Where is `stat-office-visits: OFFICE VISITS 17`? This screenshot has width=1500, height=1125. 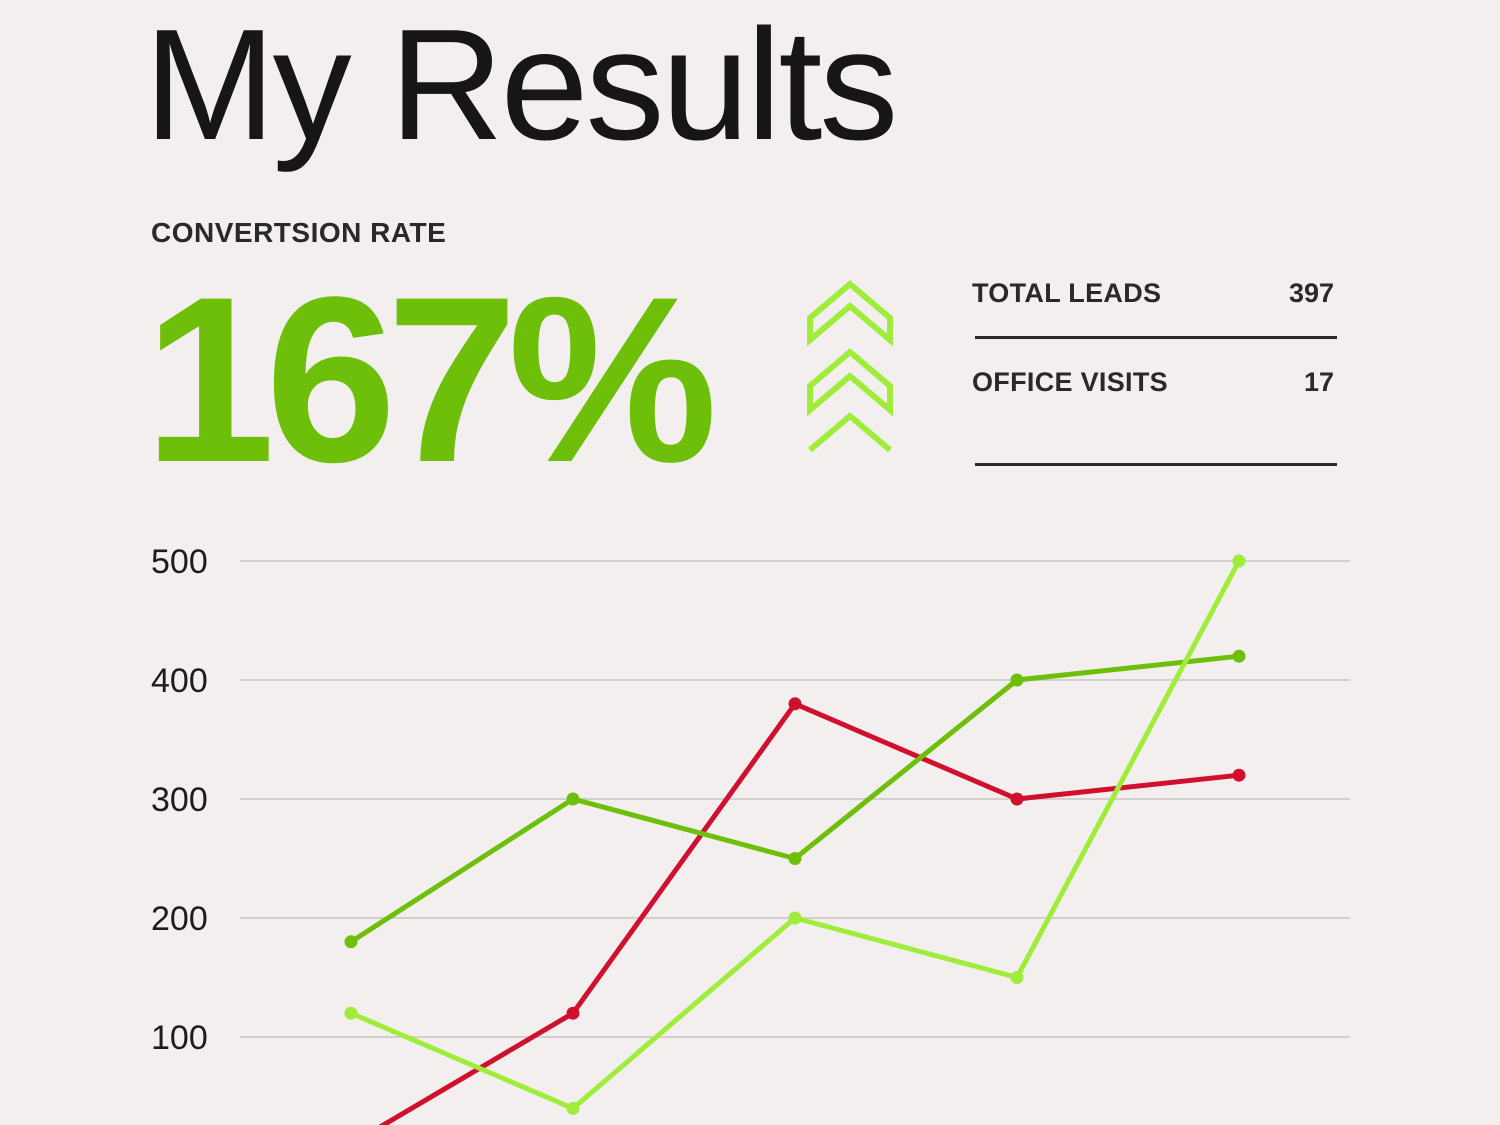
stat-office-visits: OFFICE VISITS 17 is located at coordinates (1153, 385).